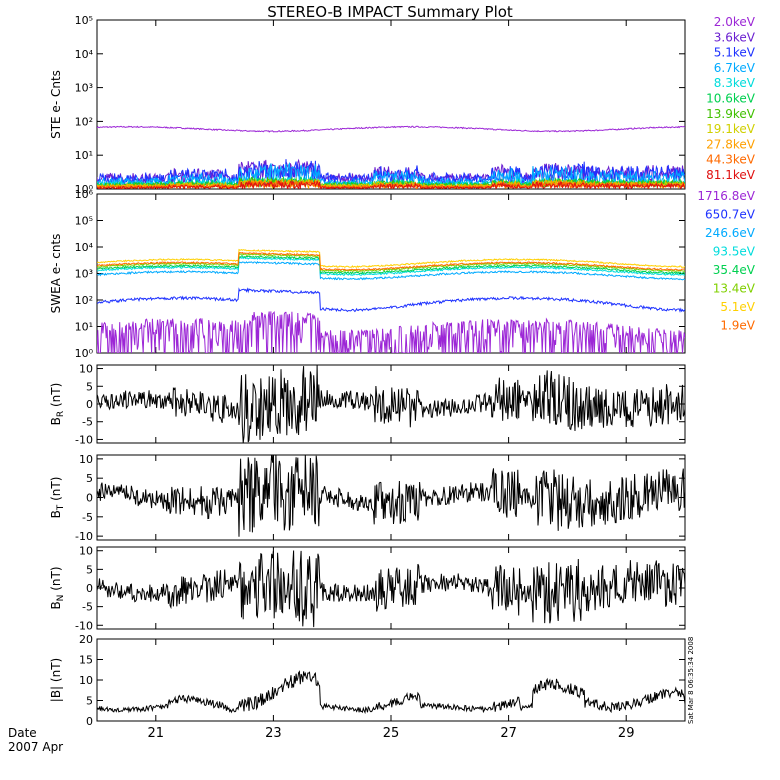 The width and height of the screenshot is (780, 780). Describe the element at coordinates (734, 270) in the screenshot. I see `legend-entry-swea-4: 35.4eV` at that location.